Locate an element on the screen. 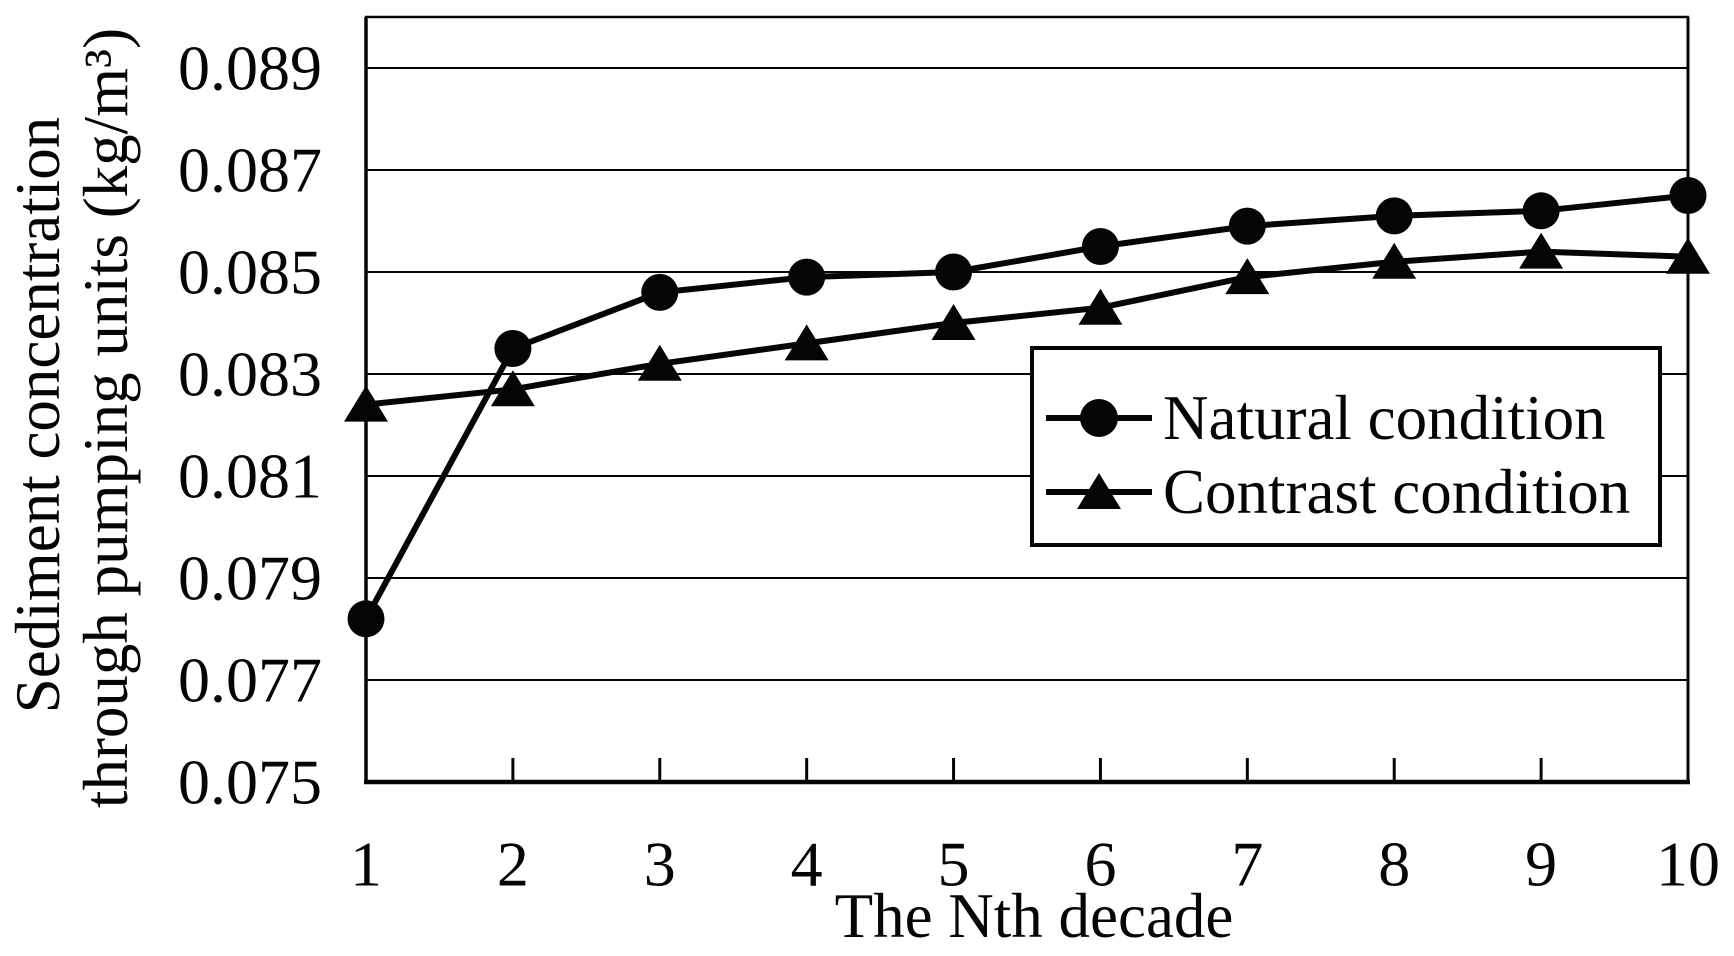 This screenshot has width=1734, height=956. legend-item-natural-condition: Natural condition is located at coordinates (1326, 418).